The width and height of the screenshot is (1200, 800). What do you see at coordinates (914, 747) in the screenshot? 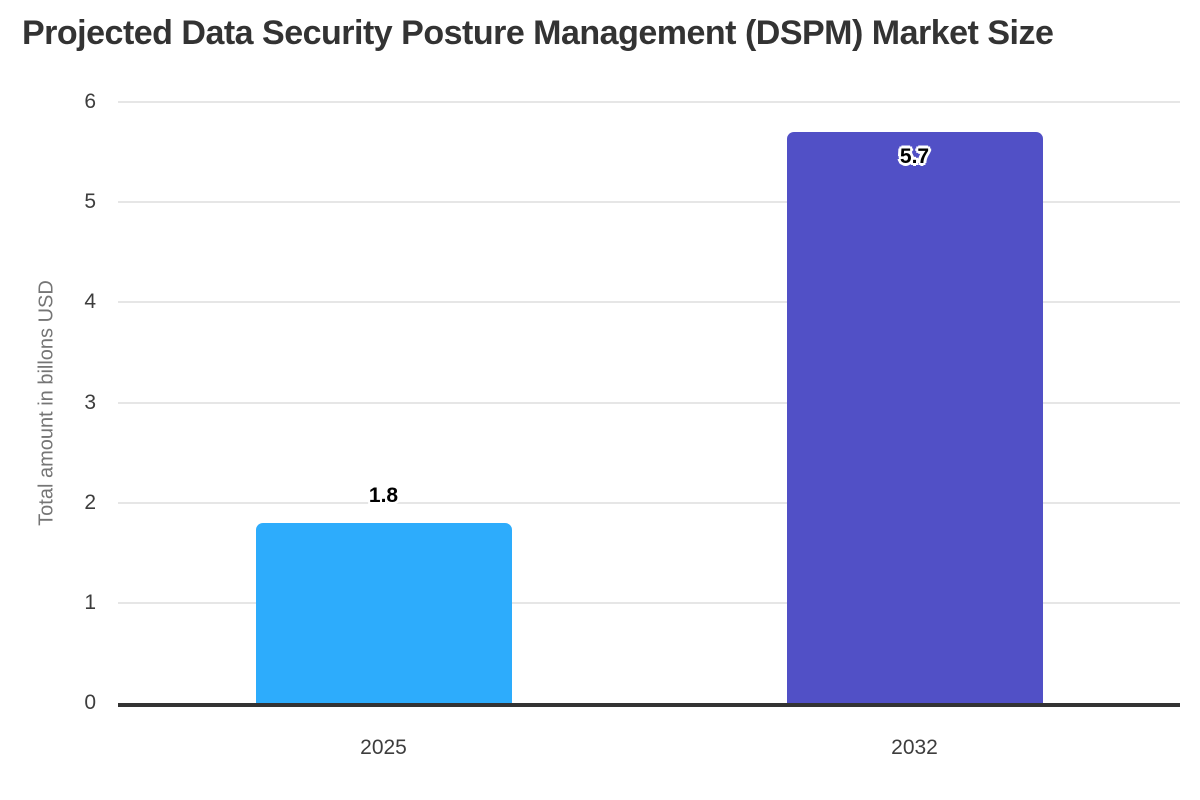
I see `x-tick-label-2032: 2032` at bounding box center [914, 747].